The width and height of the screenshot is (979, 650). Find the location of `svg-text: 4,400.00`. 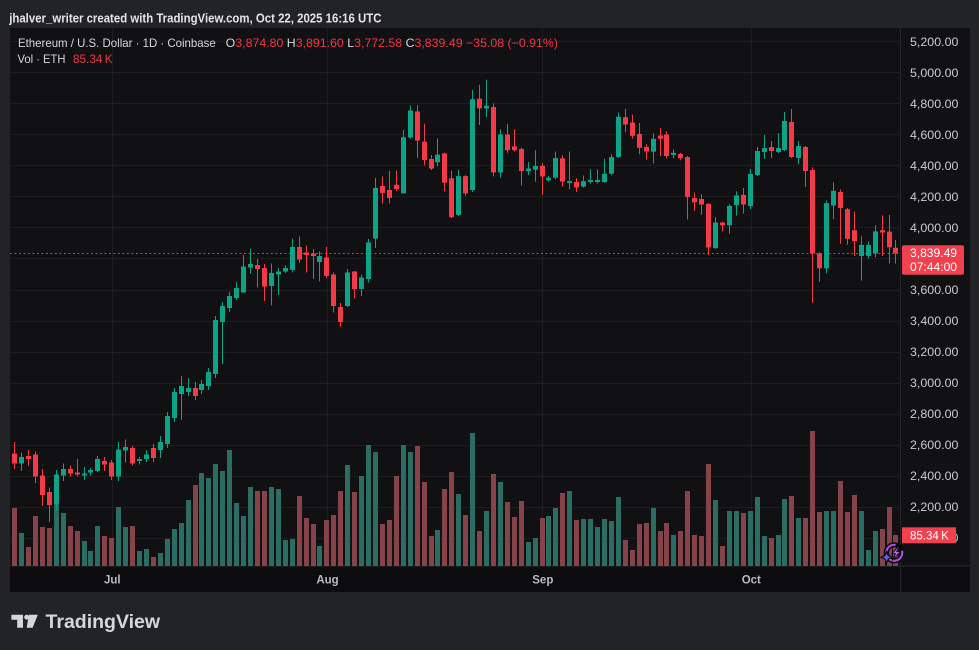

svg-text: 4,400.00 is located at coordinates (934, 166).